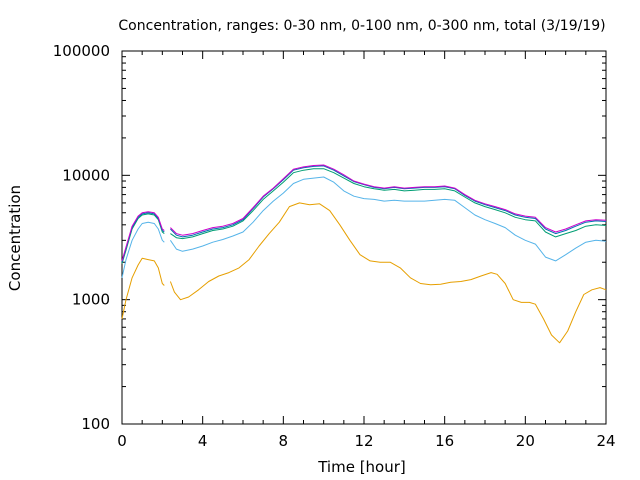 This screenshot has height=480, width=640. What do you see at coordinates (605, 441) in the screenshot?
I see `x-tick-label: 24` at bounding box center [605, 441].